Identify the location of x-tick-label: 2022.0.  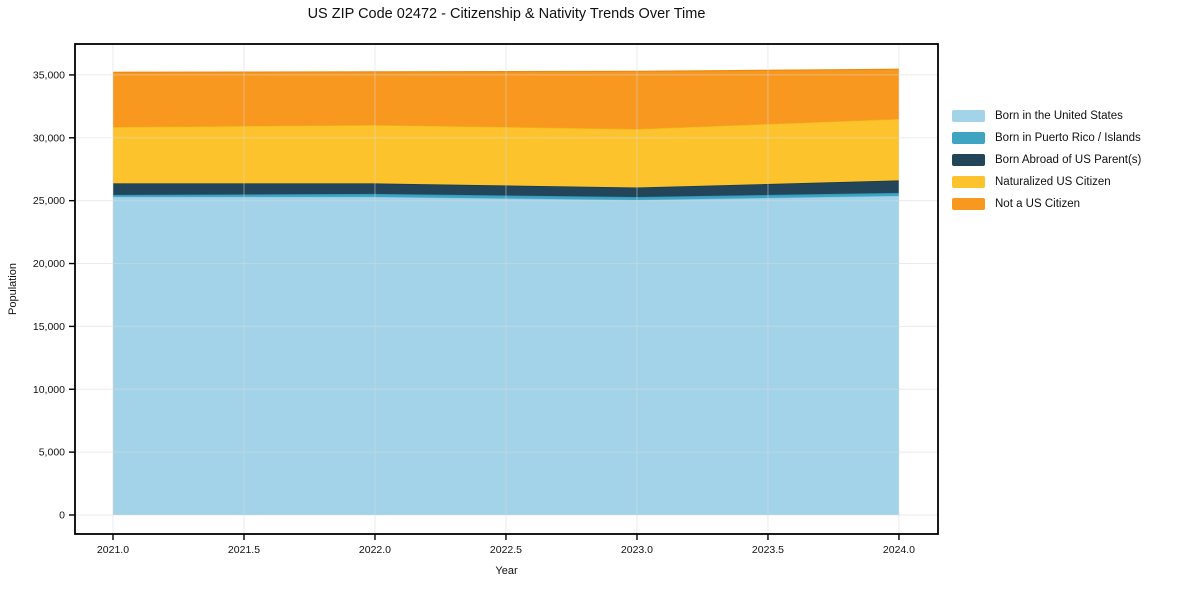
(375, 550).